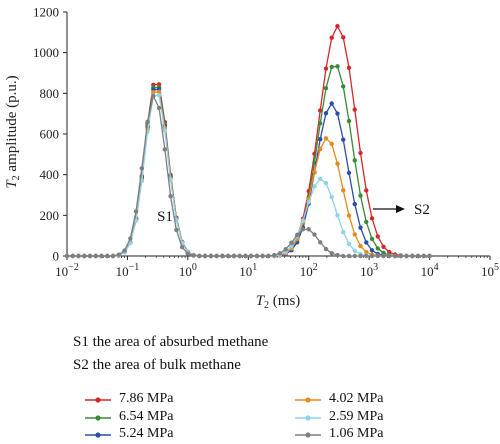 The width and height of the screenshot is (500, 444). I want to click on legend-label: 6.54 MPa, so click(146, 416).